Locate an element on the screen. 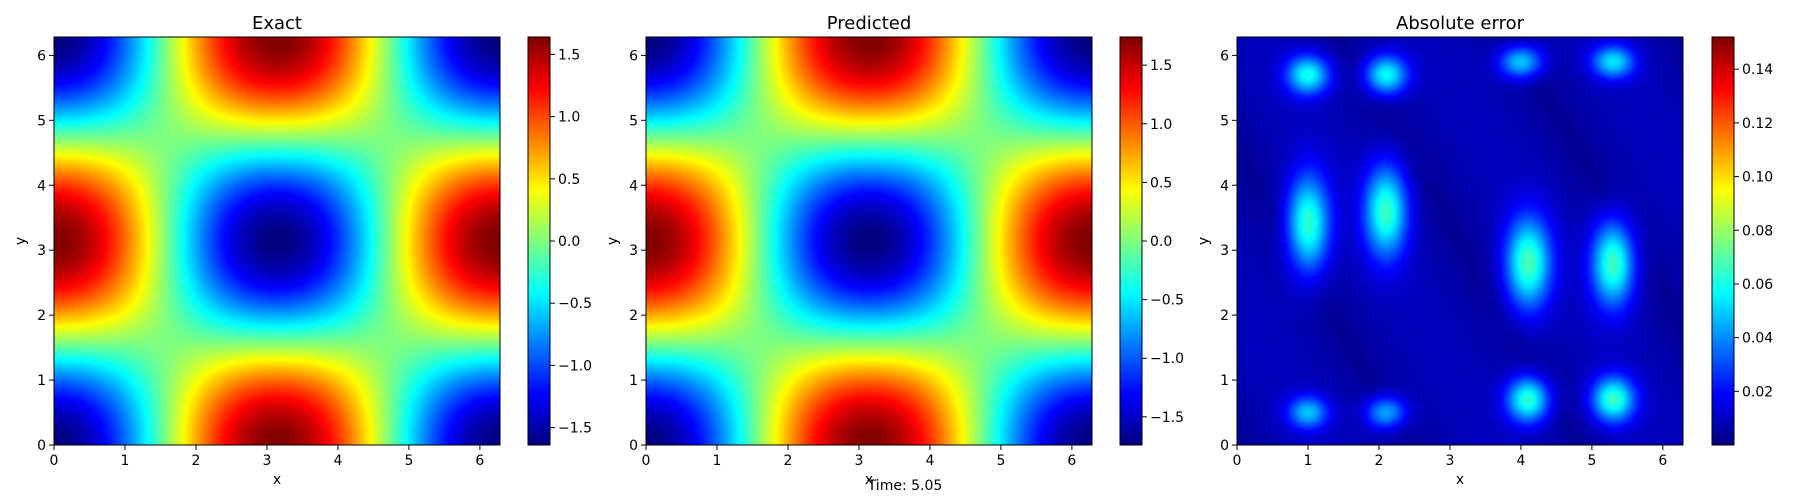 This screenshot has width=1800, height=500. exact-xtick-label: 0 is located at coordinates (54, 461).